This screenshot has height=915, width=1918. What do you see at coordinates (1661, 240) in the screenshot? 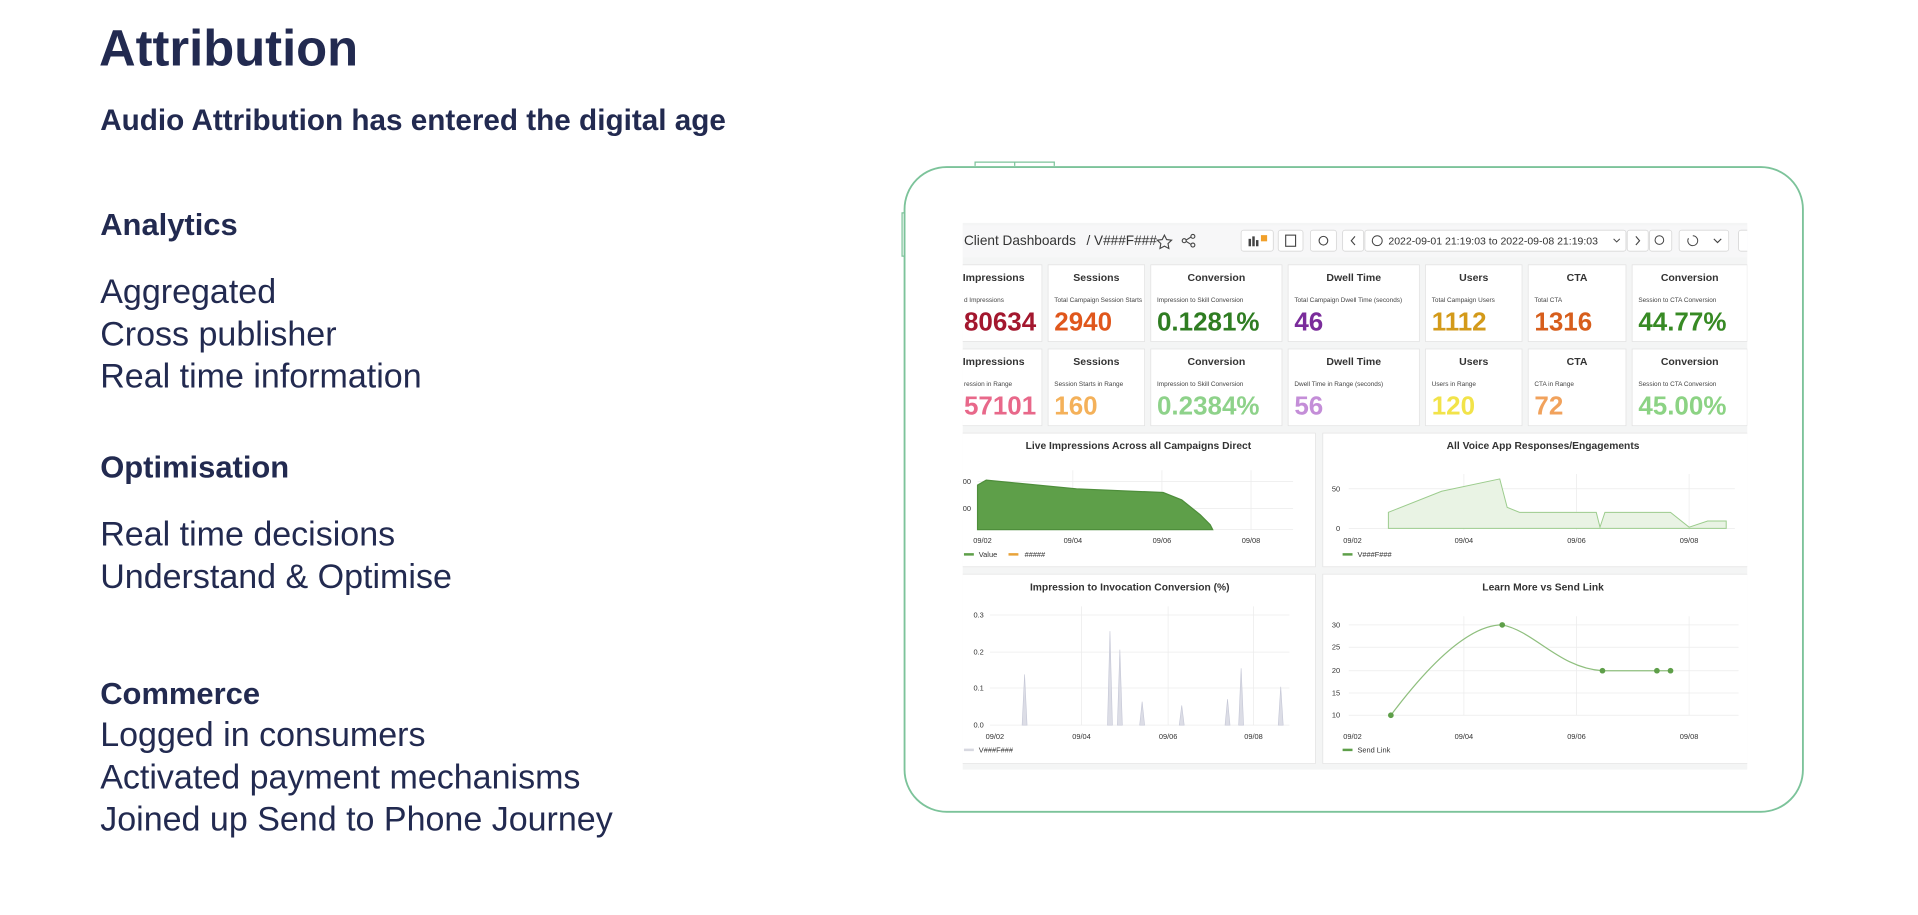
I see `zoom-button` at bounding box center [1661, 240].